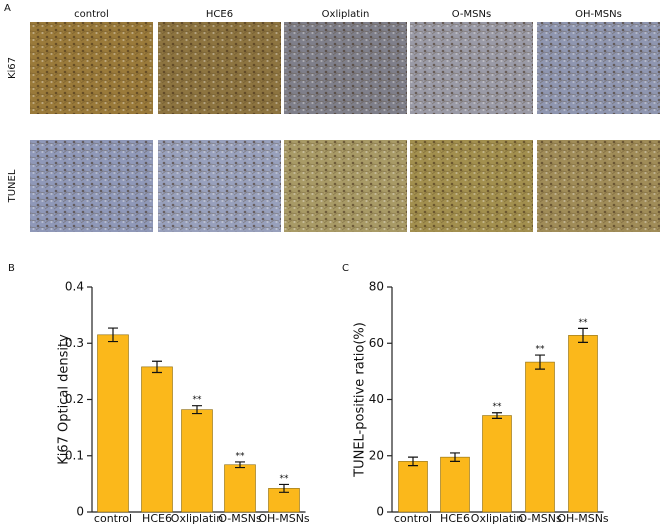 This screenshot has height=524, width=661. What do you see at coordinates (64, 399) in the screenshot?
I see `y-axis-label: Ki67 Optical density` at bounding box center [64, 399].